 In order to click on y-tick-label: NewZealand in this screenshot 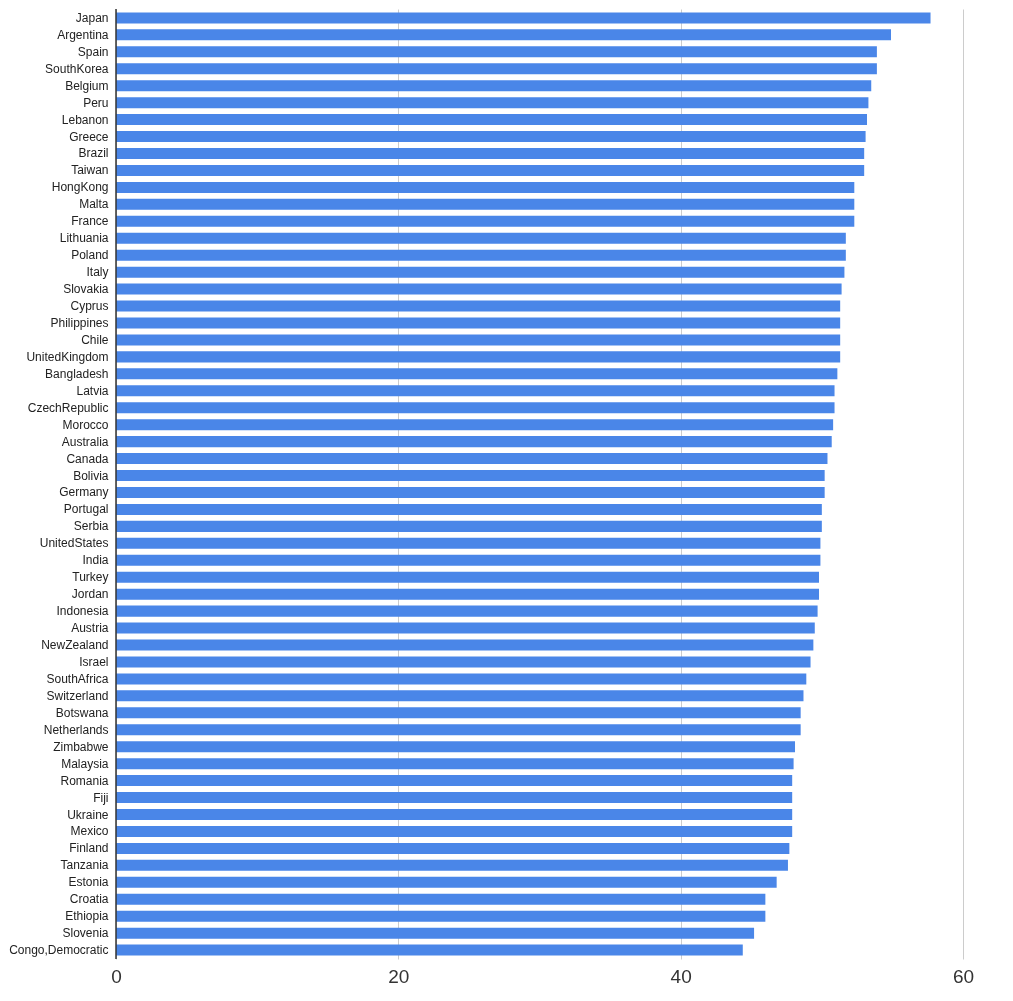, I will do `click(75, 645)`.